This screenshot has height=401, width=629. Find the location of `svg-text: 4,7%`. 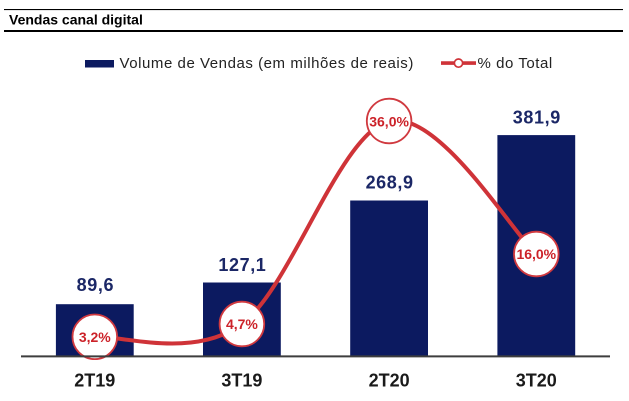

svg-text: 4,7% is located at coordinates (242, 324).